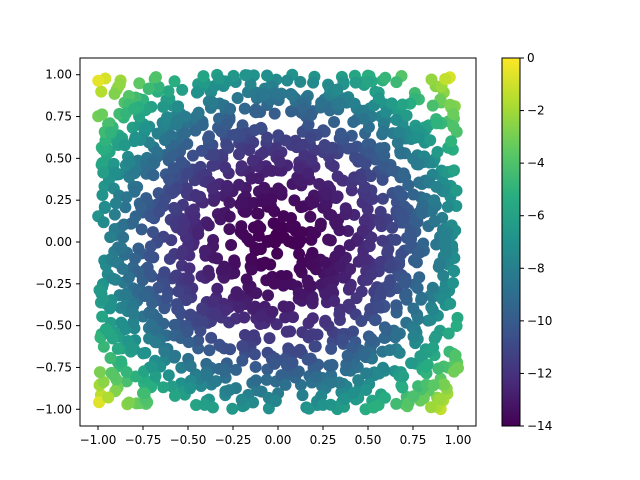 Image resolution: width=640 pixels, height=480 pixels. Describe the element at coordinates (539, 426) in the screenshot. I see `colorbar-tick-label: −14` at that location.